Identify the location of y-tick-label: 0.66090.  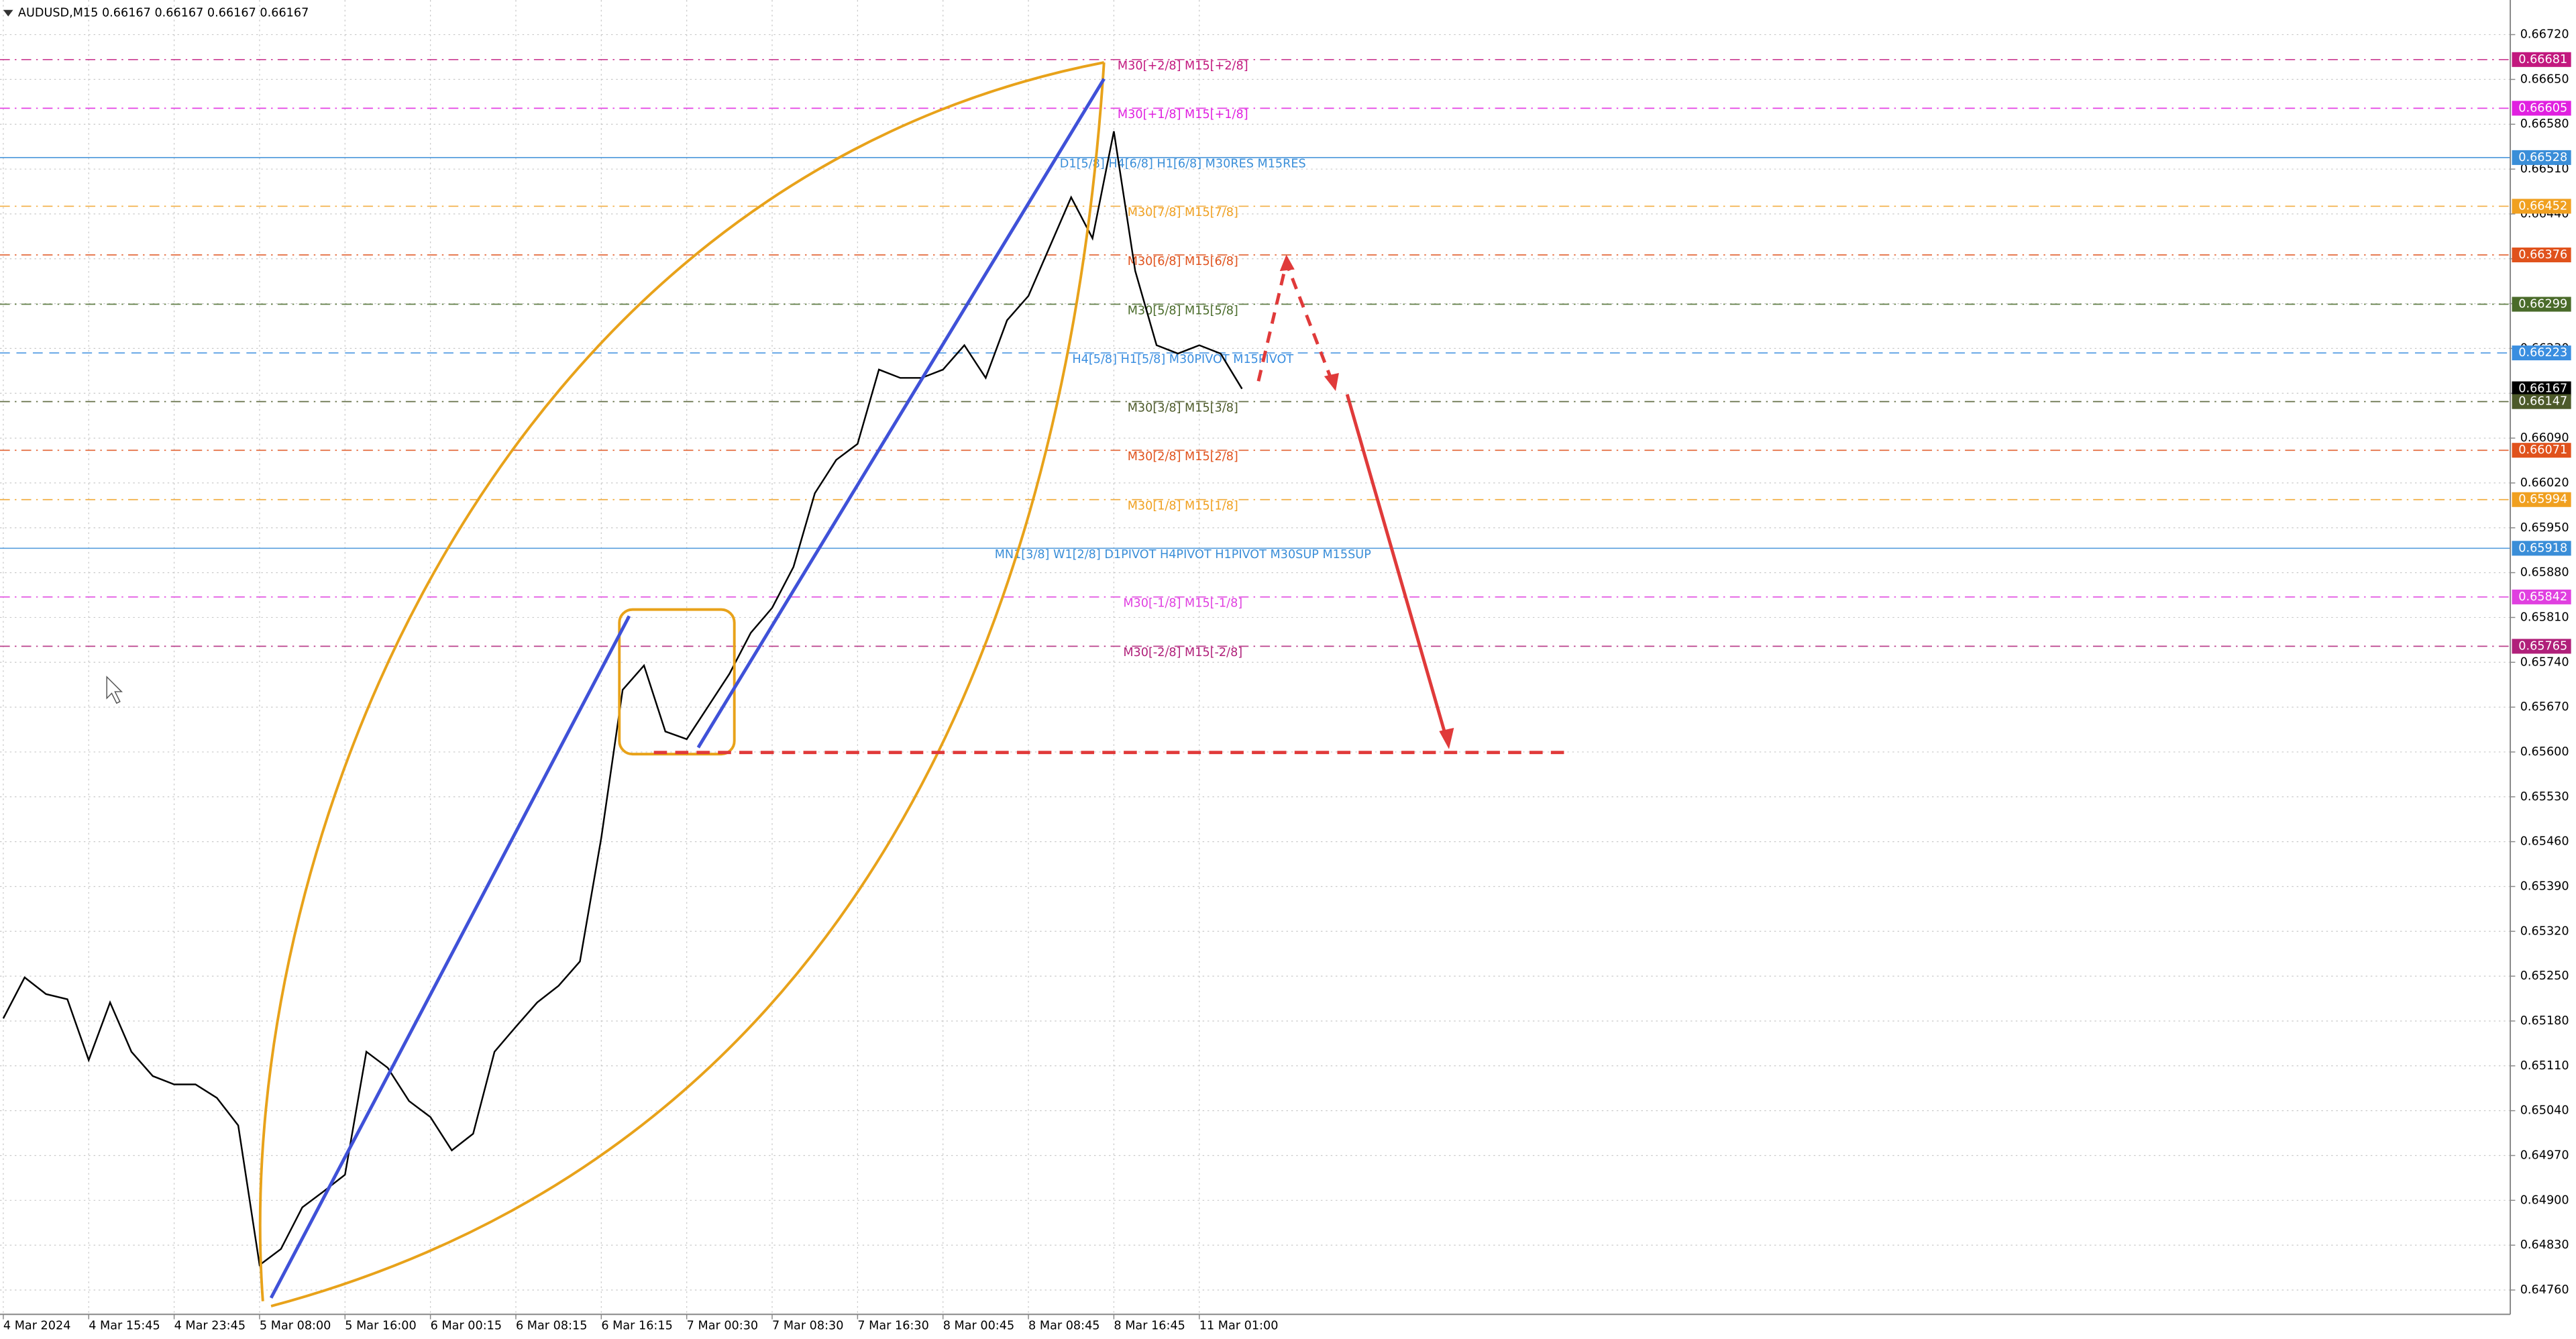
(2544, 438).